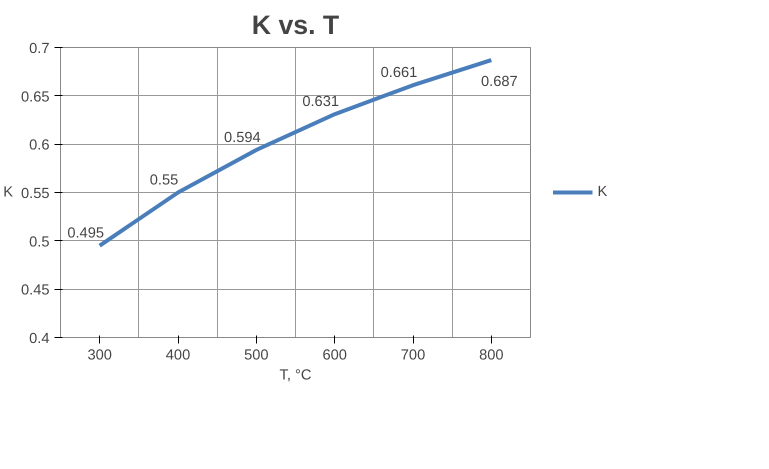 This screenshot has height=469, width=769. Describe the element at coordinates (8, 192) in the screenshot. I see `y-axis-title: K` at that location.